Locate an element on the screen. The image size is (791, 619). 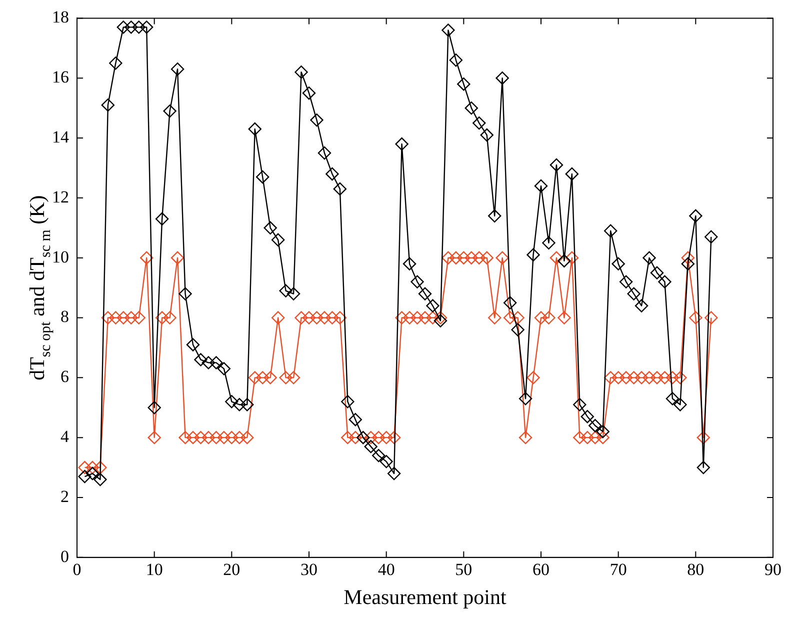
y-tick-label: 18 is located at coordinates (60, 17).